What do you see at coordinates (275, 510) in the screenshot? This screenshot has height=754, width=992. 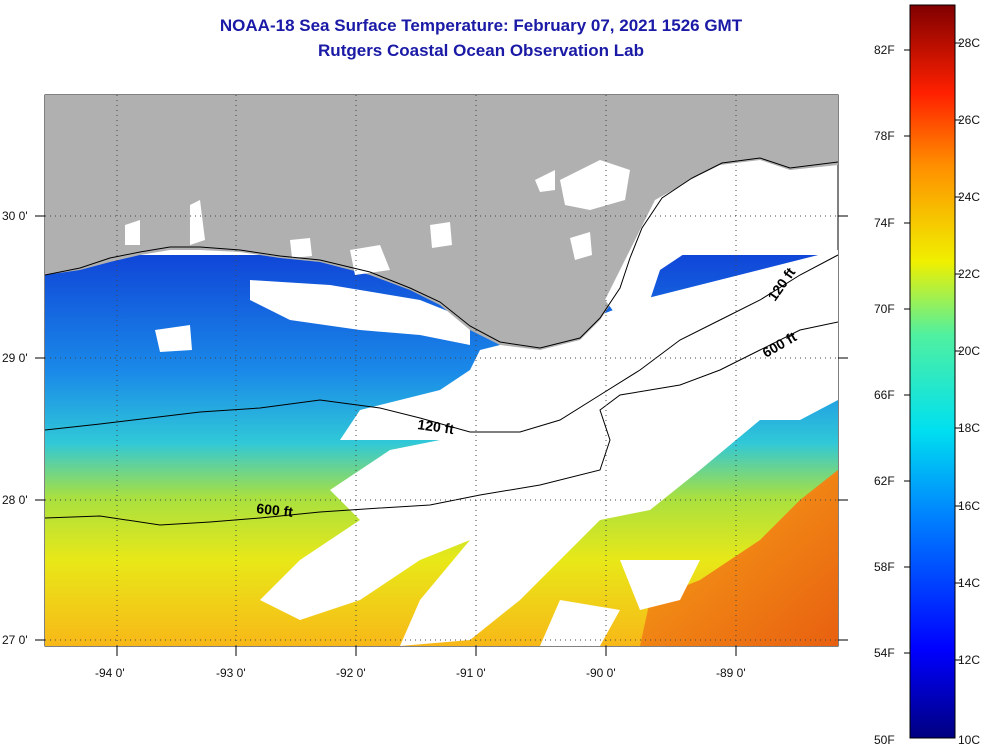 I see `contour-label-600ft-west: 600 ft` at bounding box center [275, 510].